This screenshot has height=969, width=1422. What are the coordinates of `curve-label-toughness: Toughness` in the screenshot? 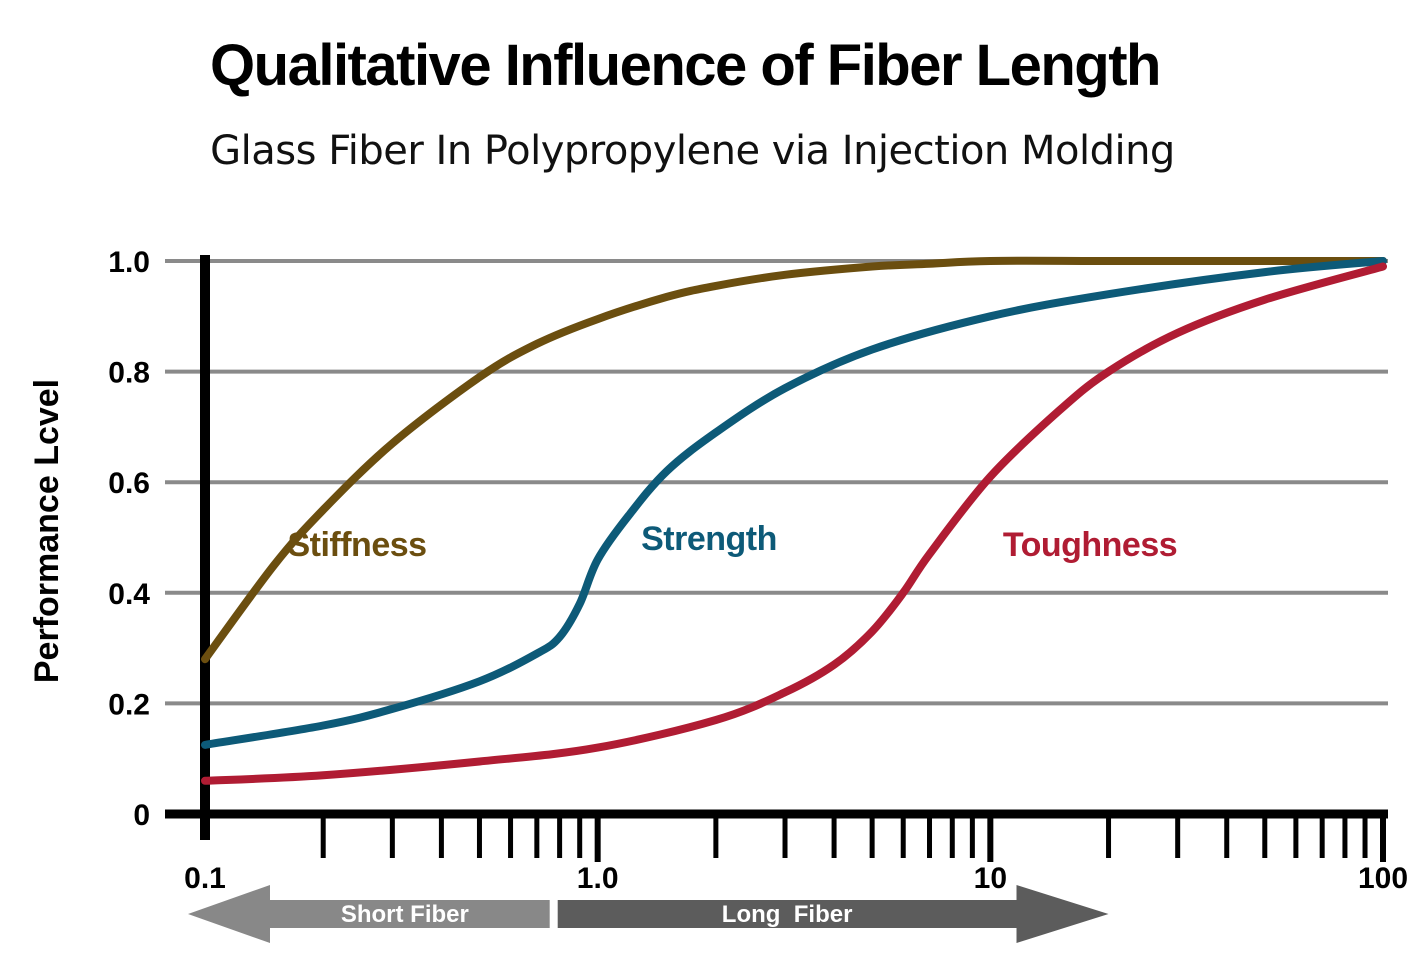 It's located at (1090, 545).